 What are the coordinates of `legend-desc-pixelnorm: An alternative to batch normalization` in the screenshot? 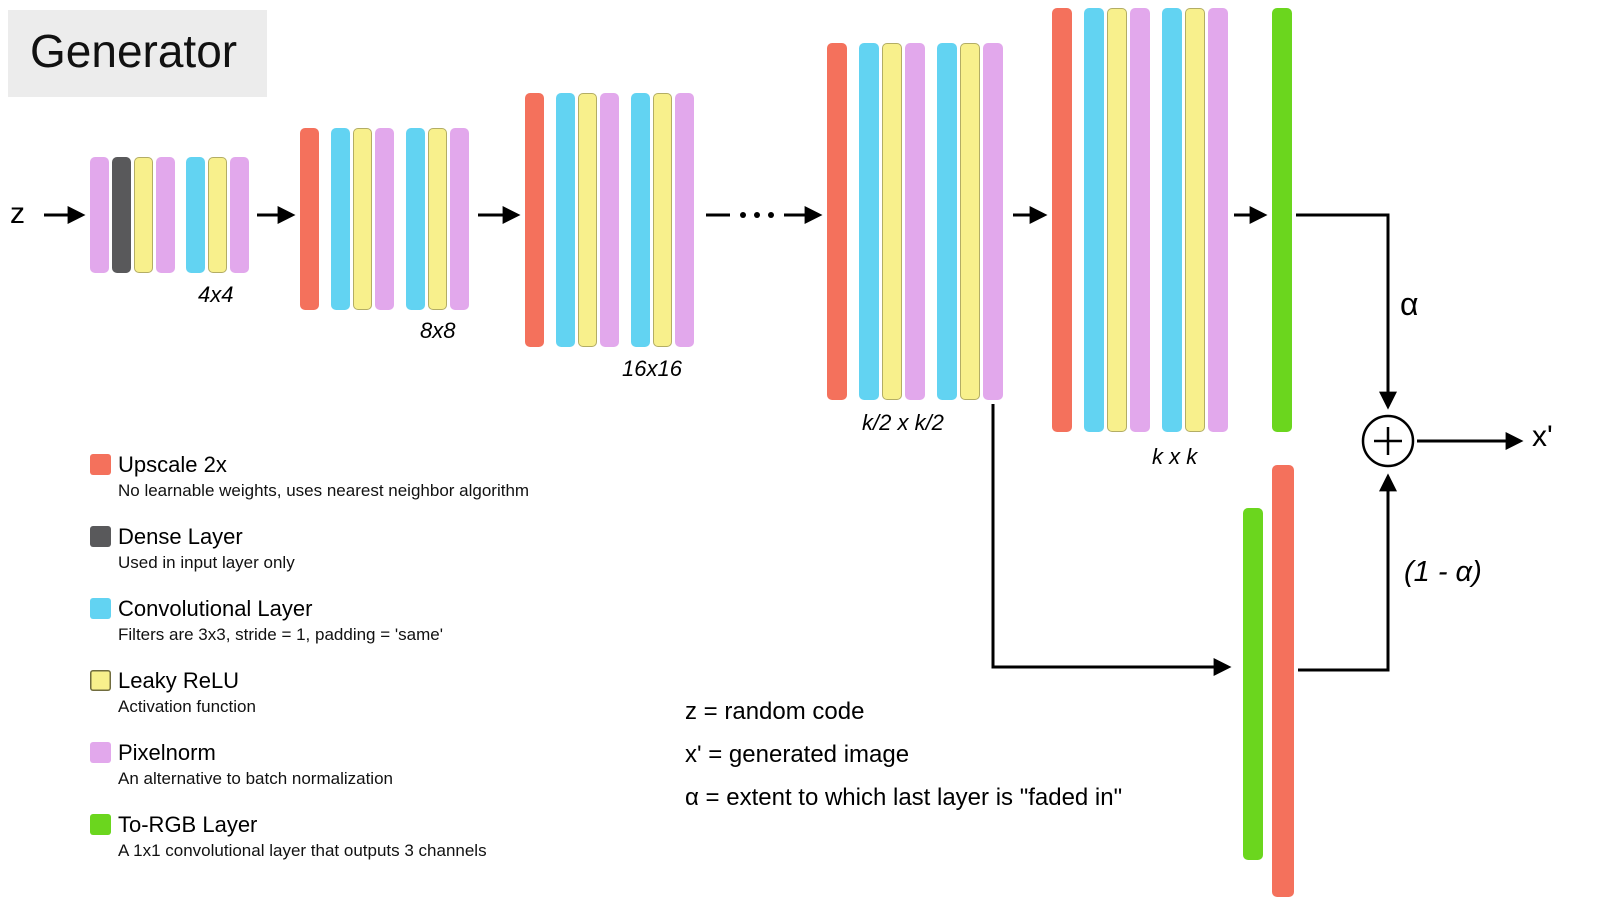 It's located at (255, 778).